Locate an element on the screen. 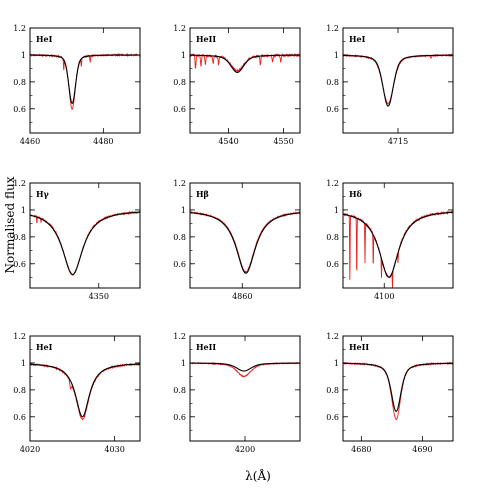 Image resolution: width=491 pixels, height=495 pixels. x-tick-label: 4540 is located at coordinates (228, 141).